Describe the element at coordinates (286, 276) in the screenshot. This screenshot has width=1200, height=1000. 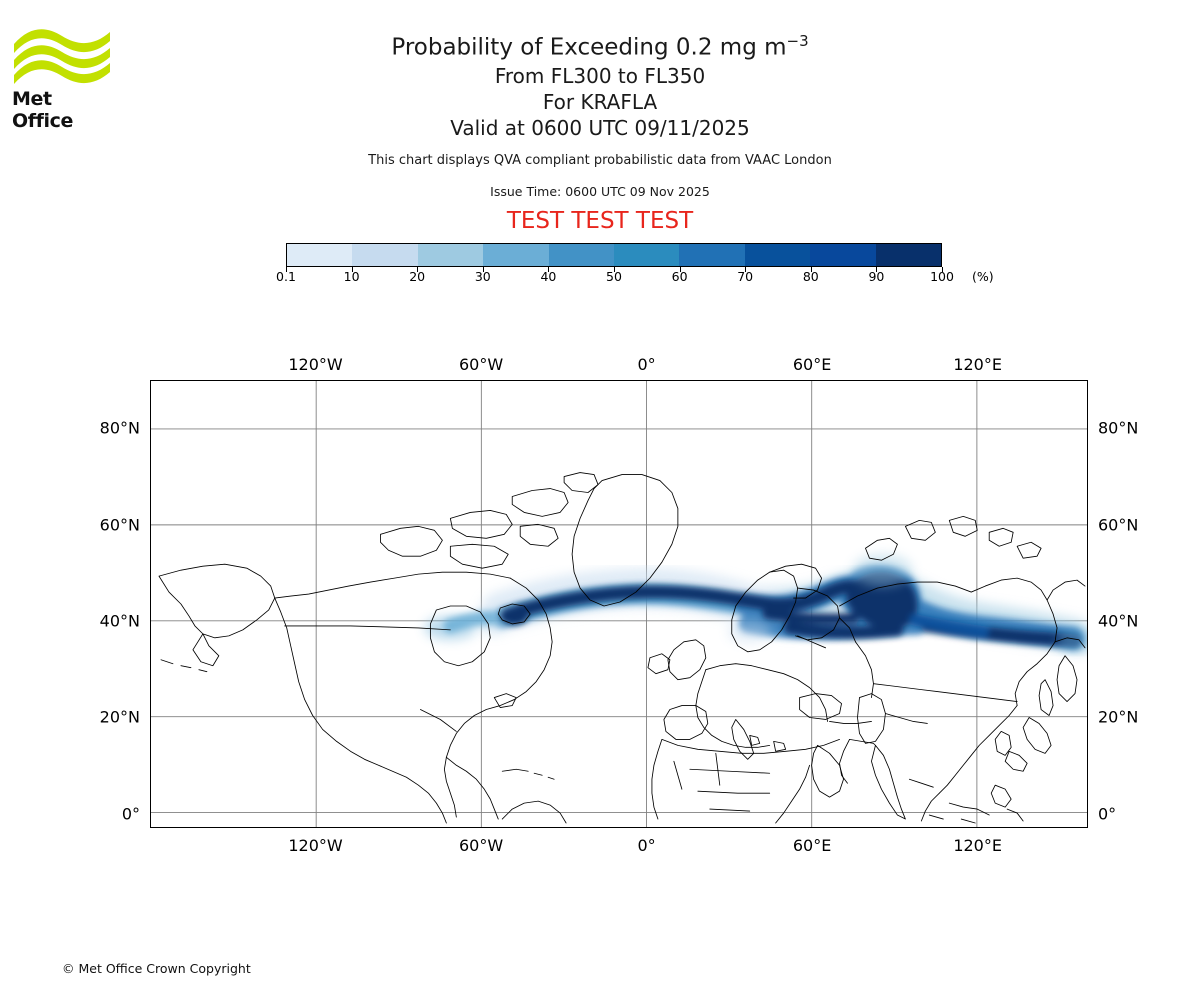
I see `colorbar-tick-label-0.1: 0.1` at that location.